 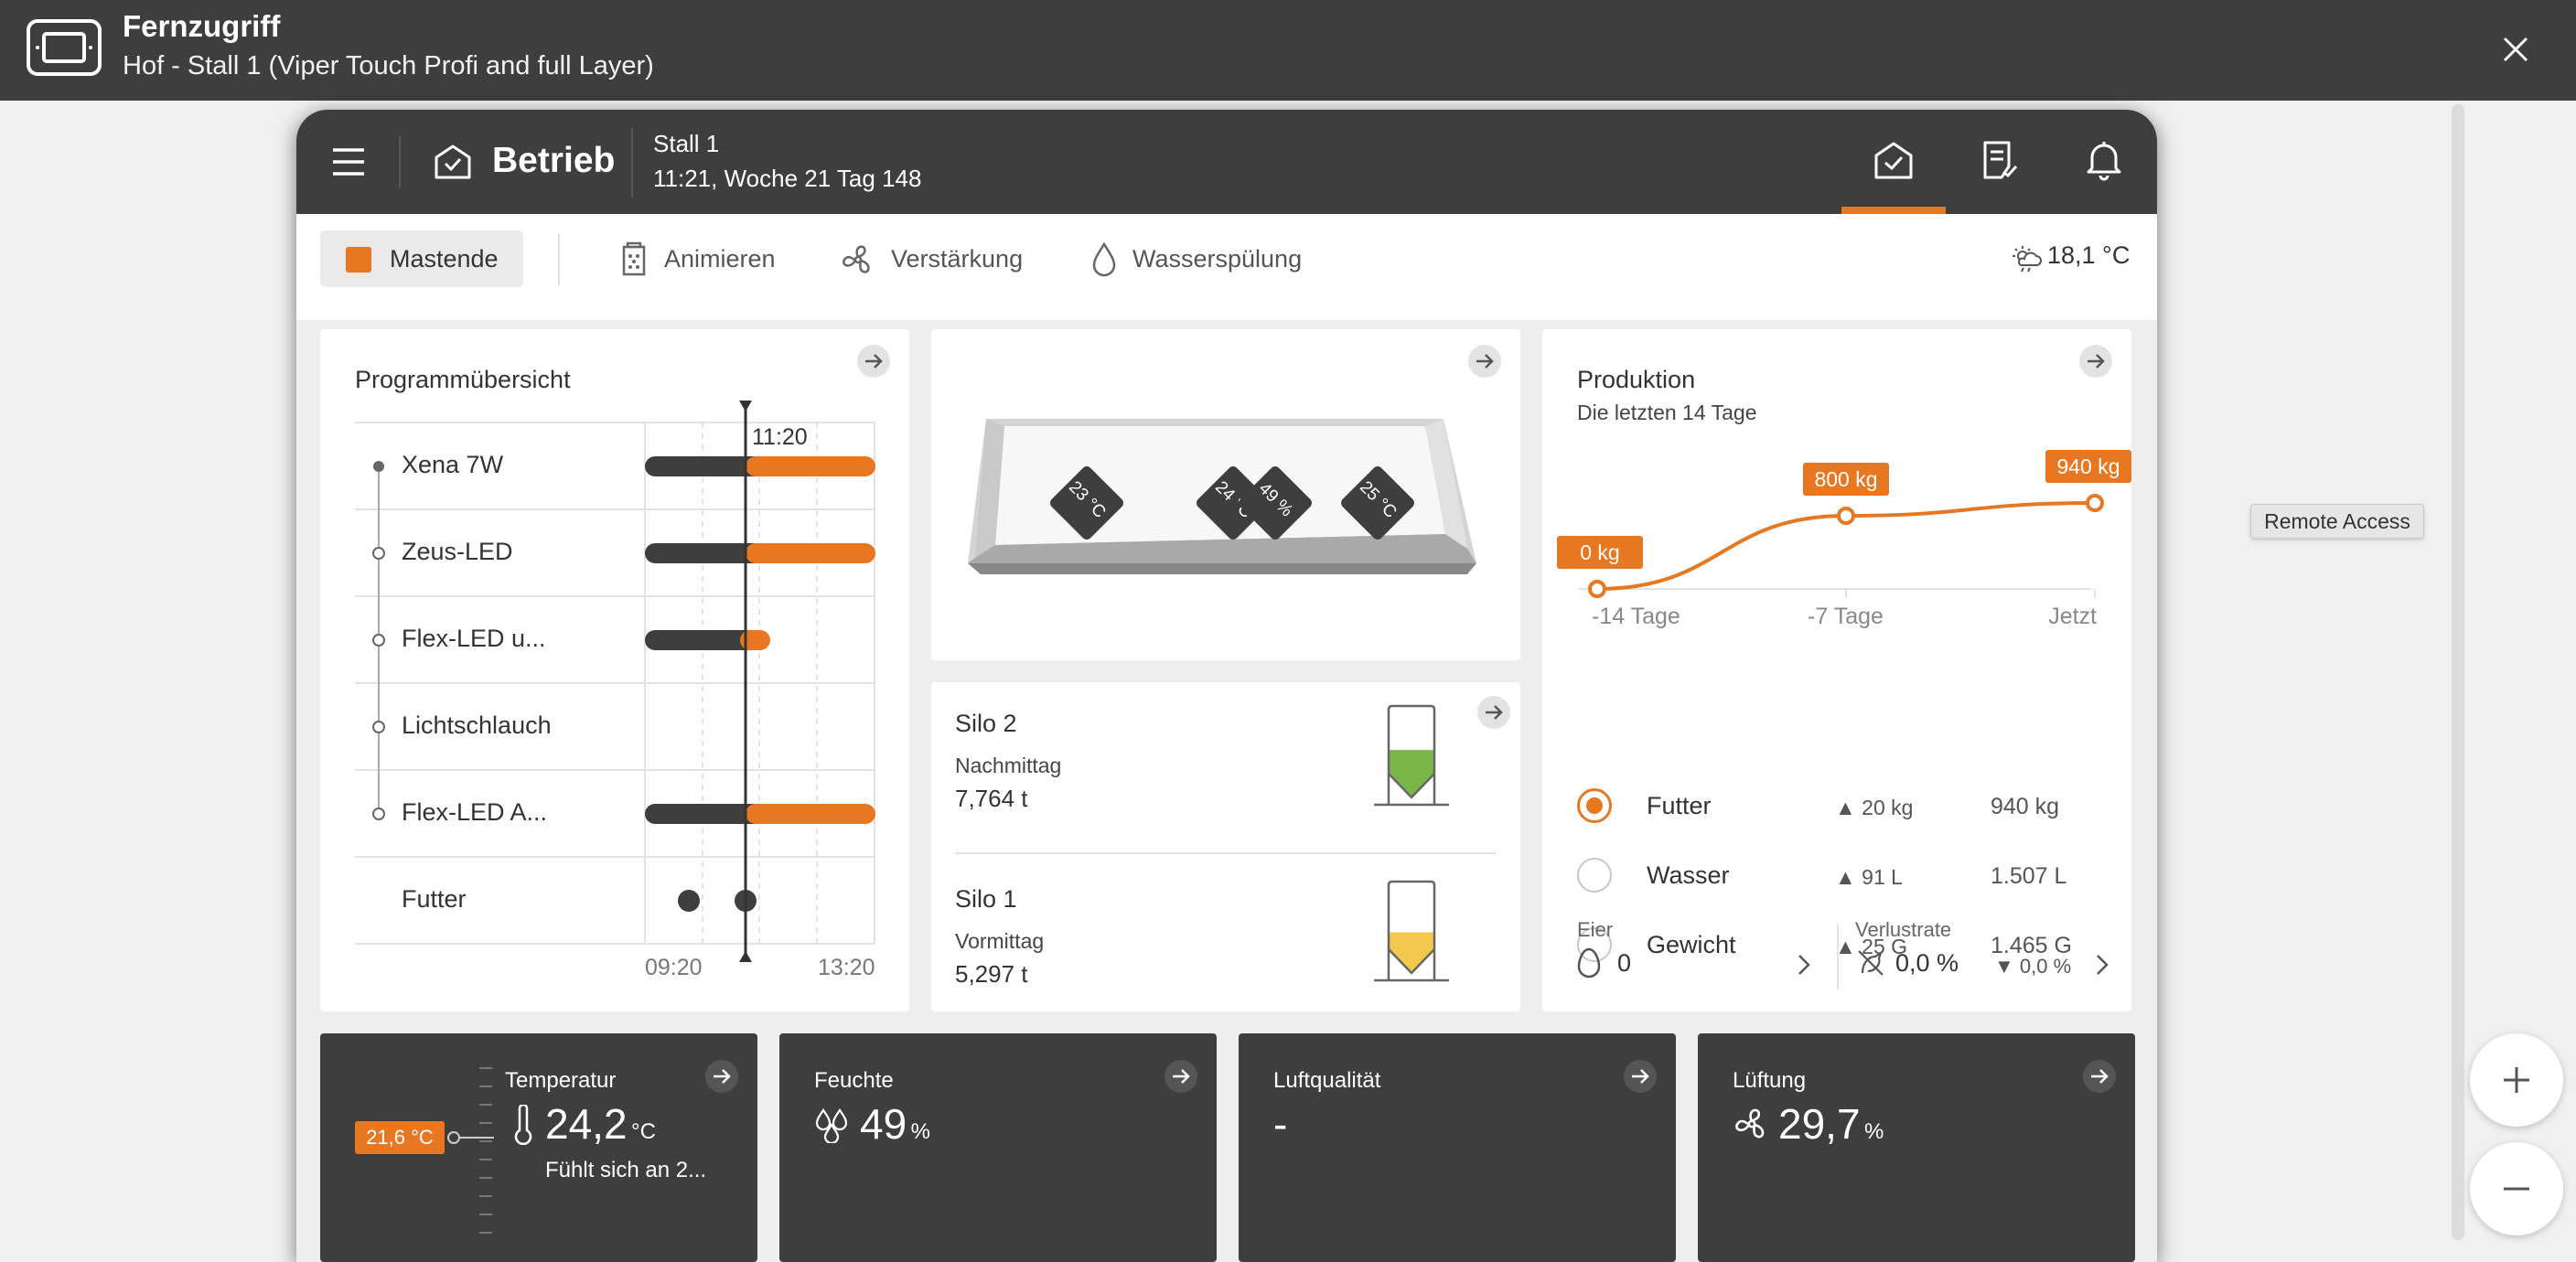 I want to click on program-title: Programmübersicht, so click(x=463, y=379).